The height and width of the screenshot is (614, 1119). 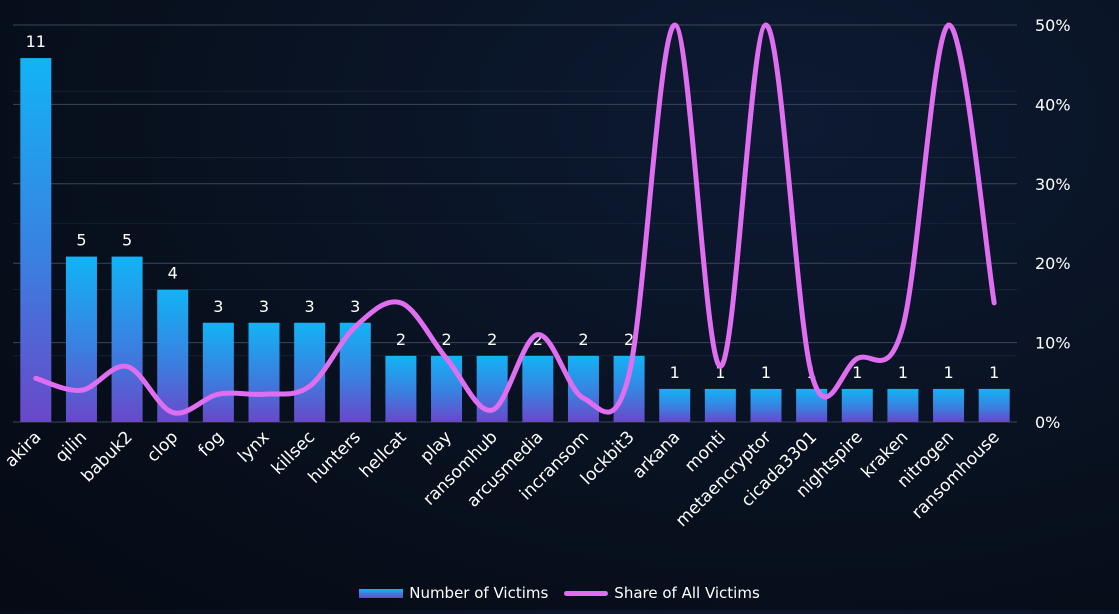 What do you see at coordinates (478, 593) in the screenshot?
I see `legend-label-victims: Number of Victims` at bounding box center [478, 593].